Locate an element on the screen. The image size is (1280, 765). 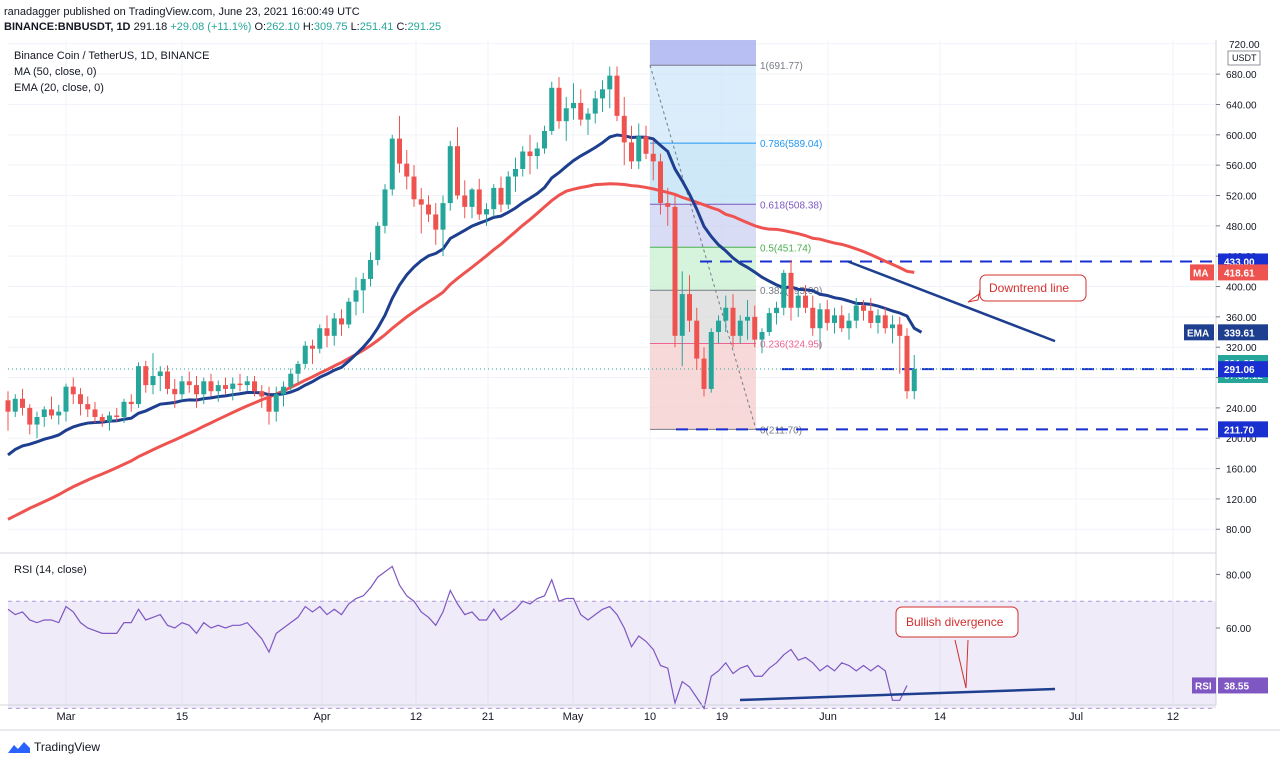
time-tick-label: 19 is located at coordinates (722, 717).